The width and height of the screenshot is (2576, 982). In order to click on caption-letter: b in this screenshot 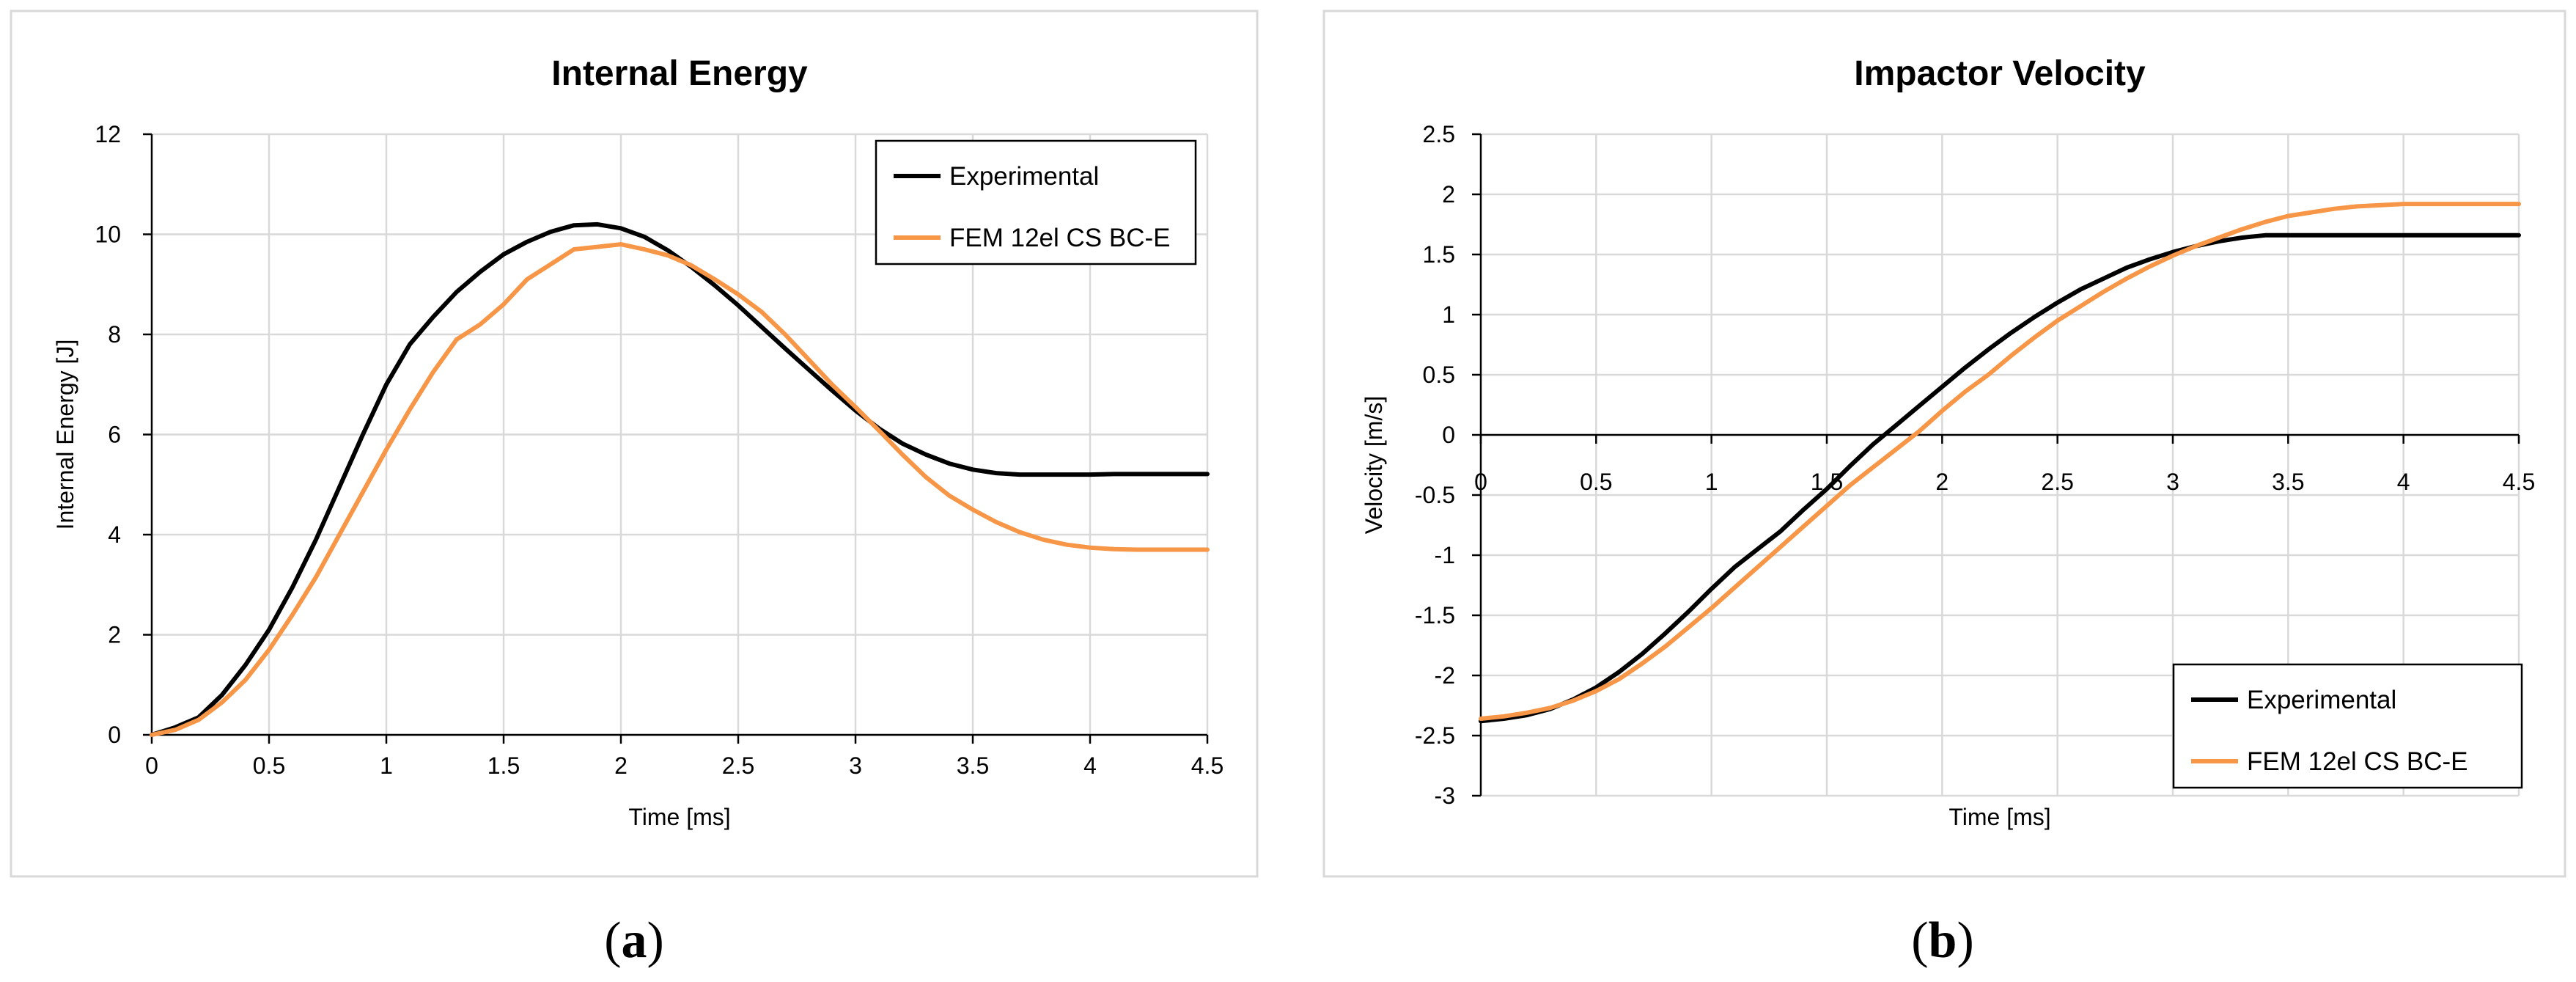, I will do `click(1943, 940)`.